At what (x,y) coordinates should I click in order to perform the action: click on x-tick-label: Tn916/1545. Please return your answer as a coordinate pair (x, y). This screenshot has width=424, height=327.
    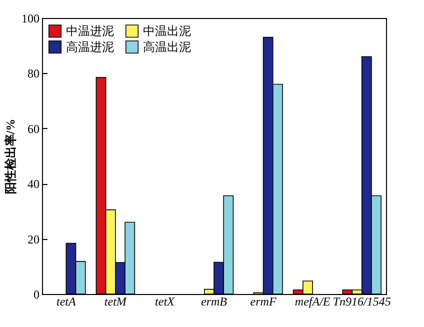
    Looking at the image, I should click on (361, 301).